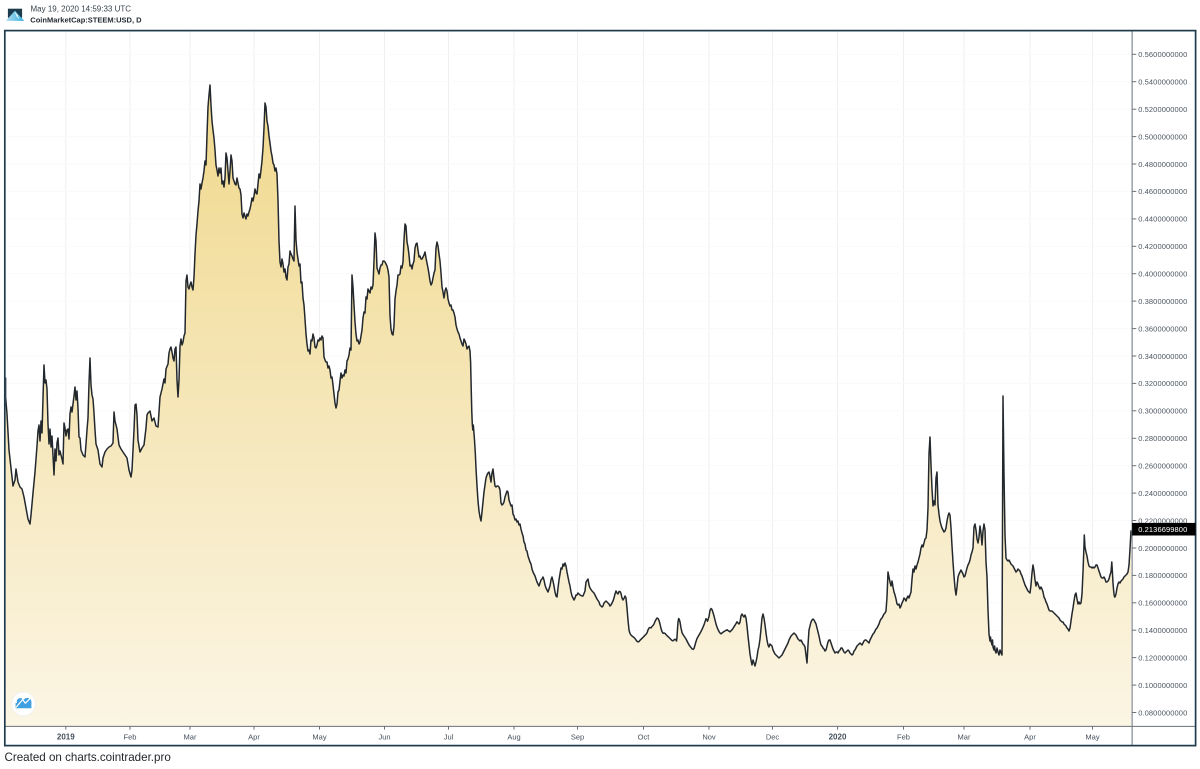  What do you see at coordinates (1162, 136) in the screenshot?
I see `svg-text: 0.5000000000` at bounding box center [1162, 136].